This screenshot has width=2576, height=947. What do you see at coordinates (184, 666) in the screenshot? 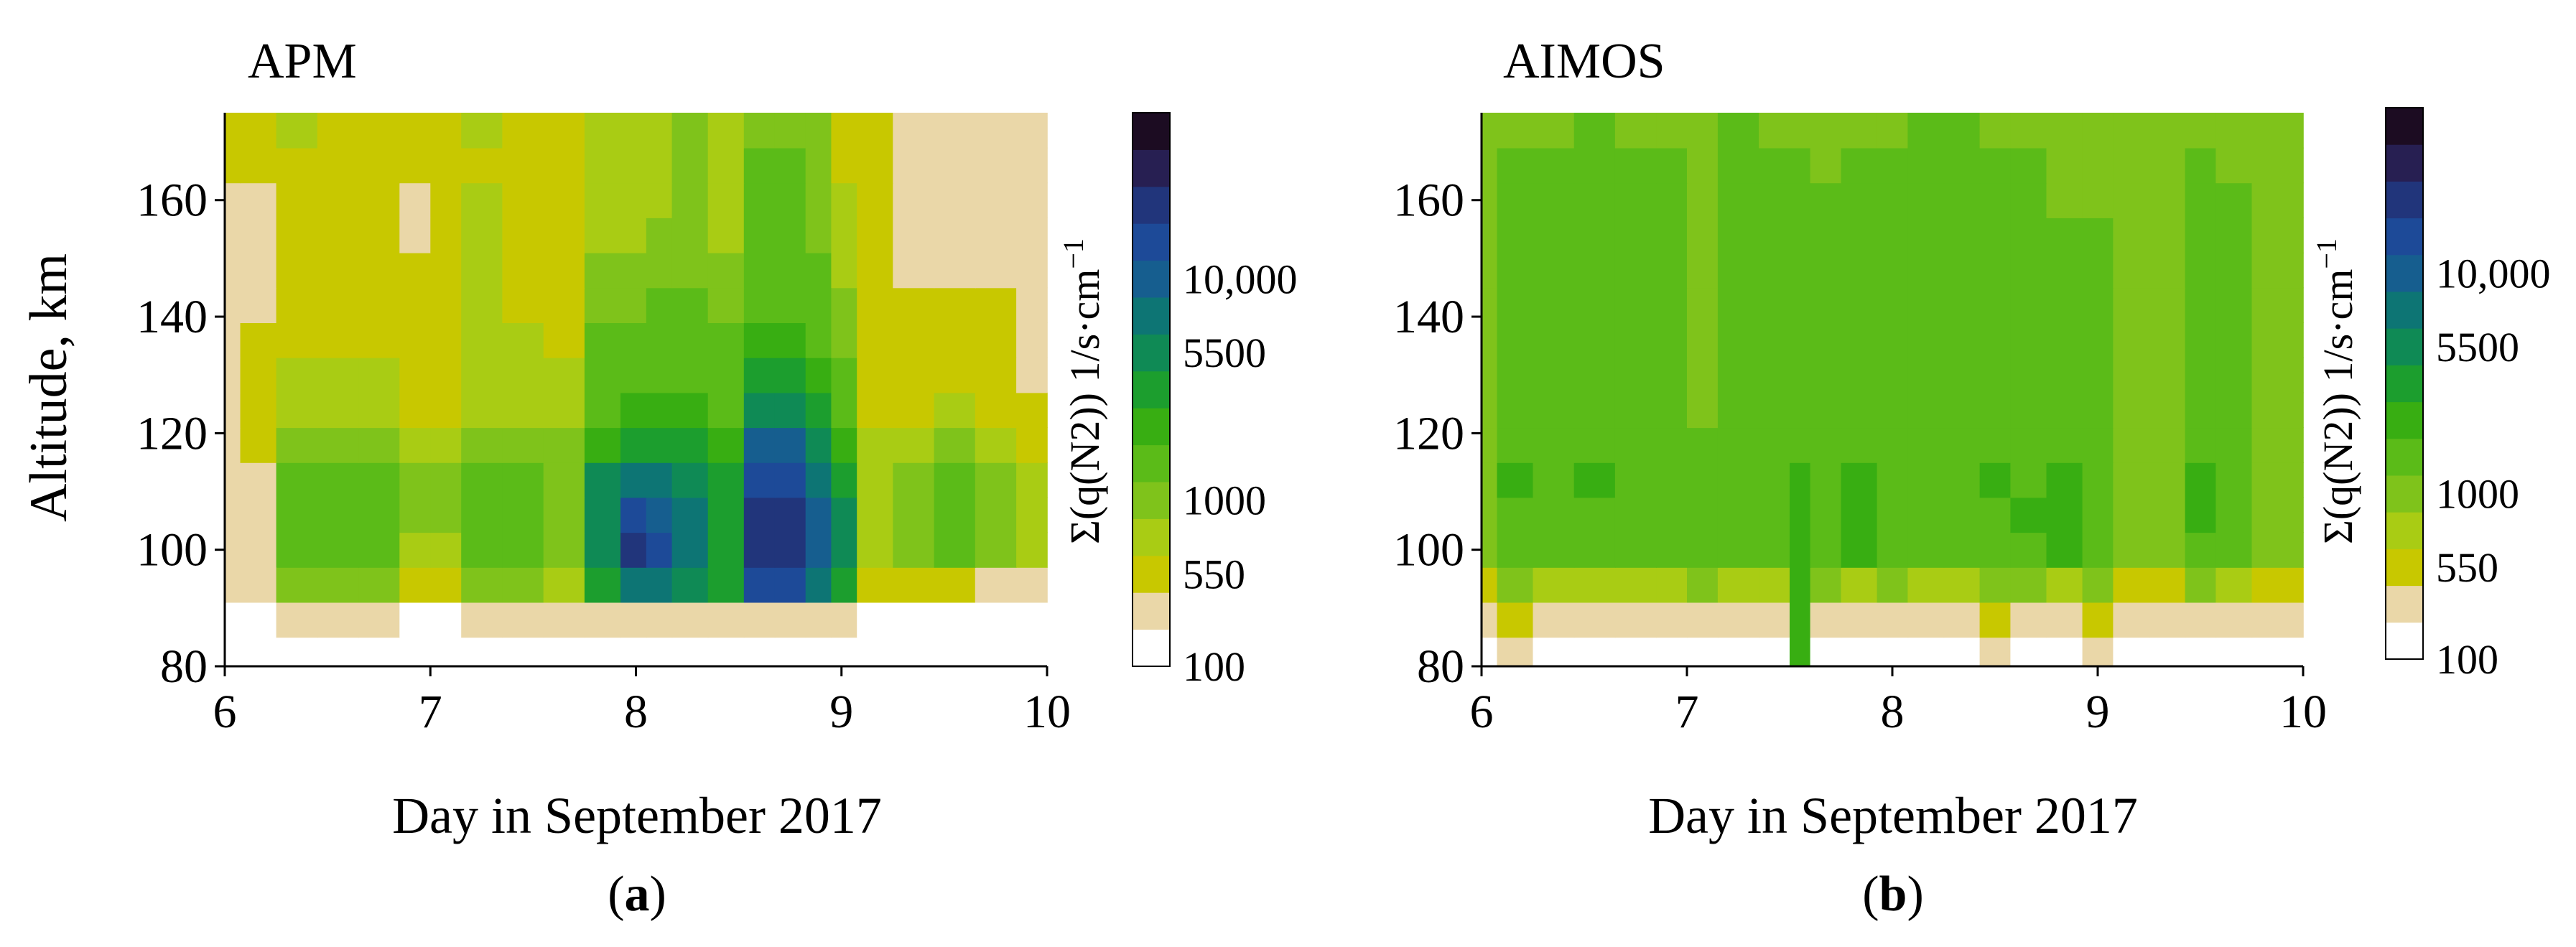
I see `y-tick-label: 80` at bounding box center [184, 666].